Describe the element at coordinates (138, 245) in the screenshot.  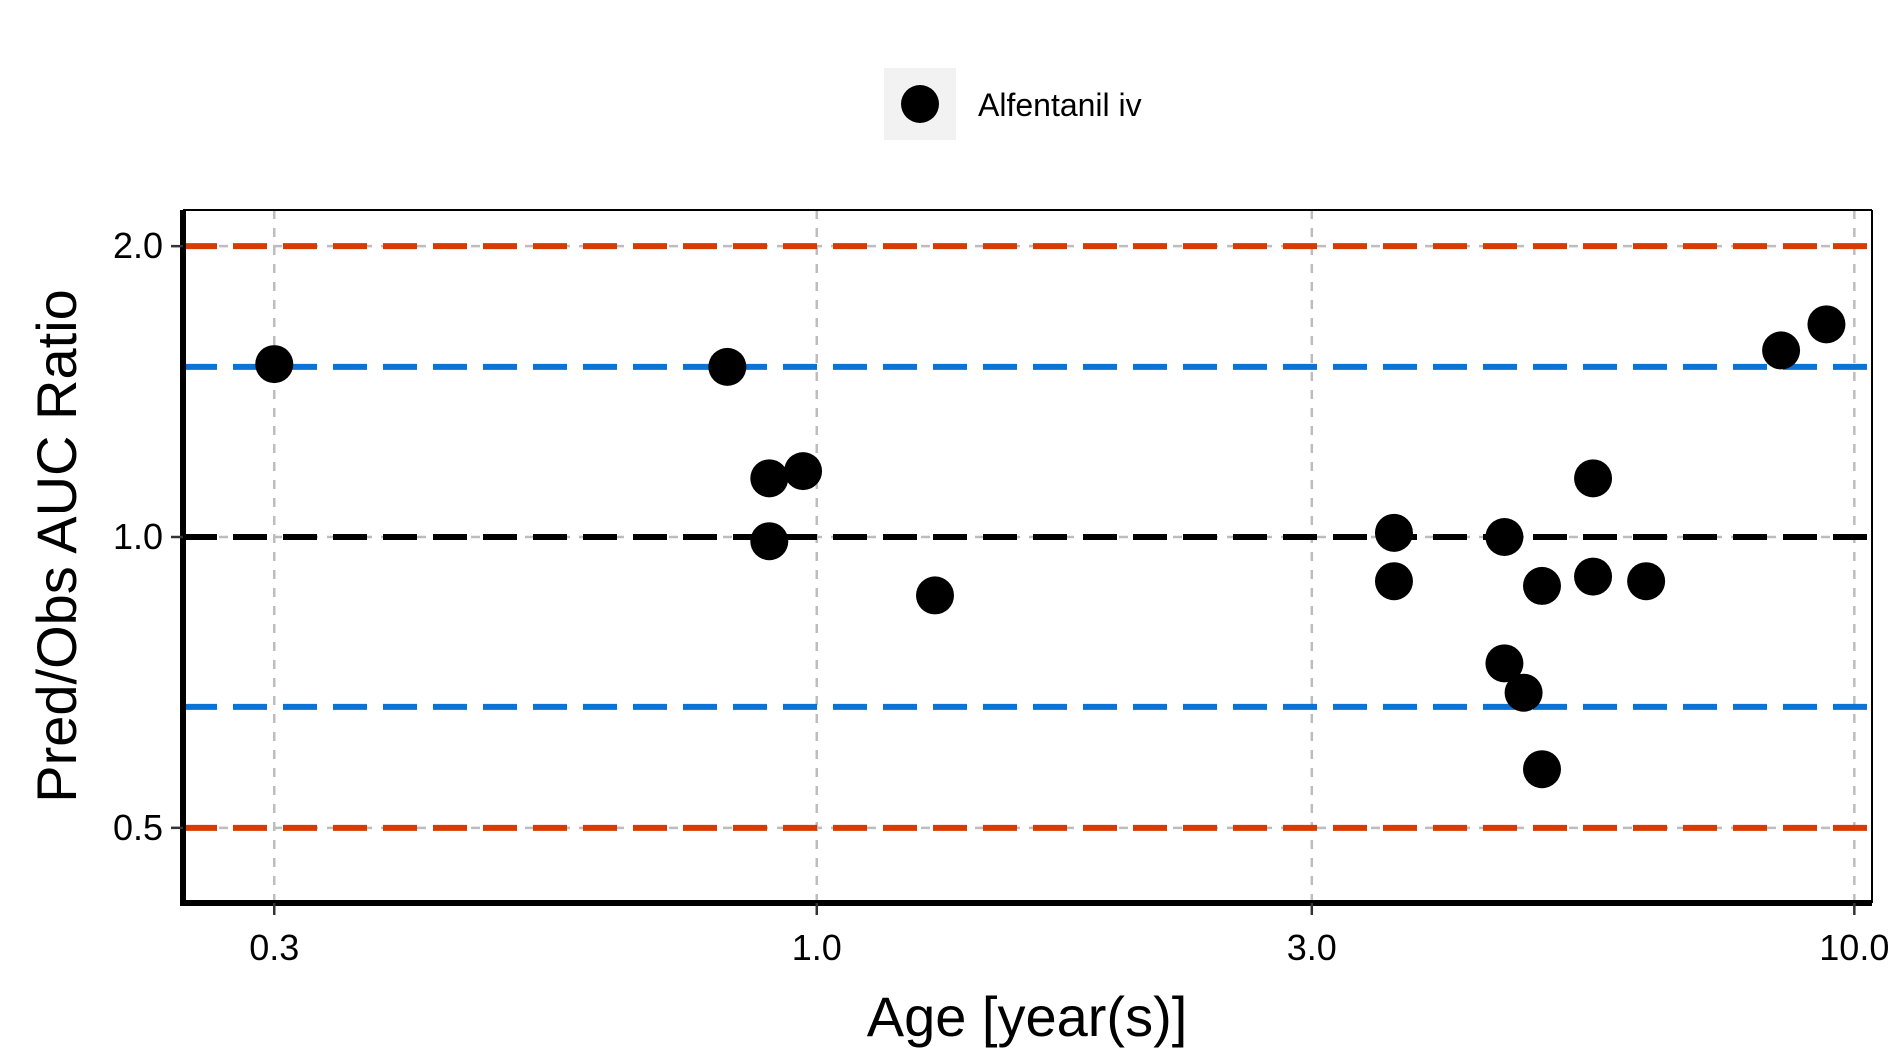
I see `y-tick-label: 2.0` at that location.